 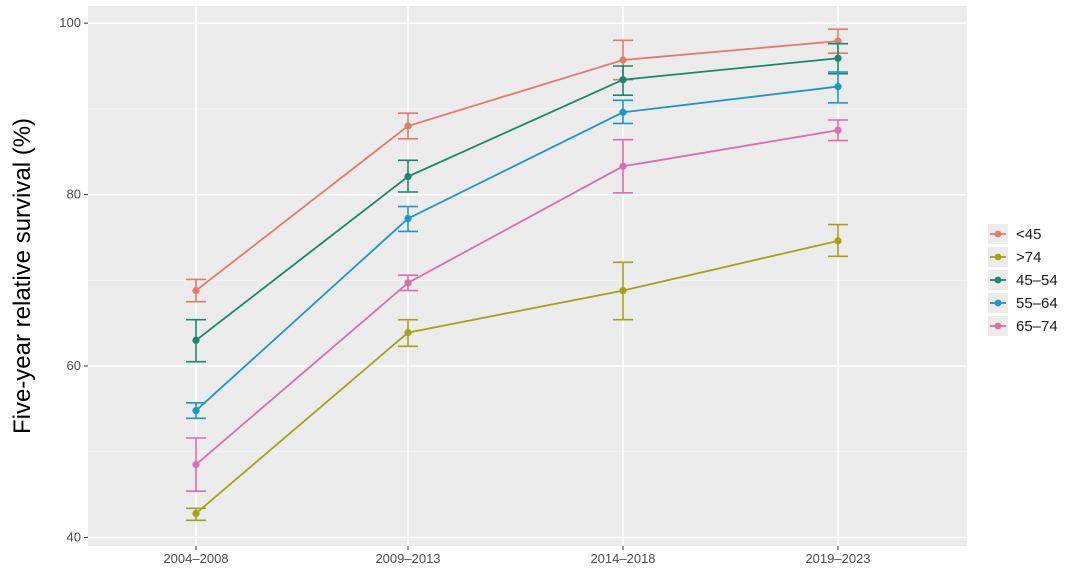 I want to click on legend-item: 45–54, so click(x=1023, y=280).